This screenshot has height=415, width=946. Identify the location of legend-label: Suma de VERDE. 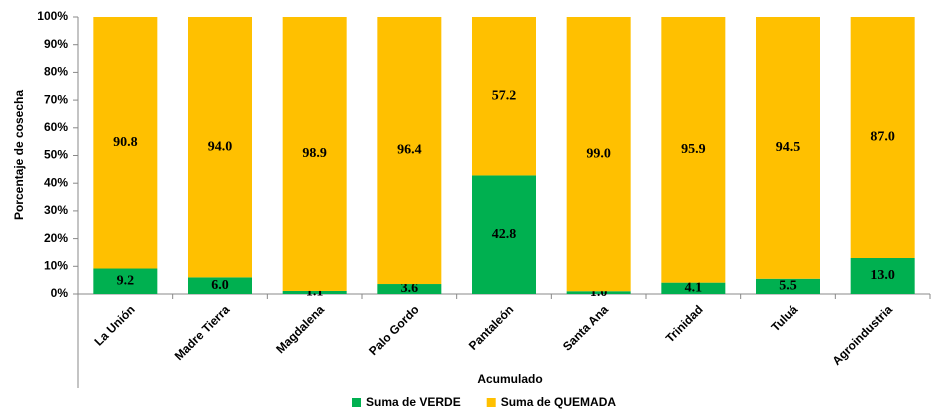
(413, 402).